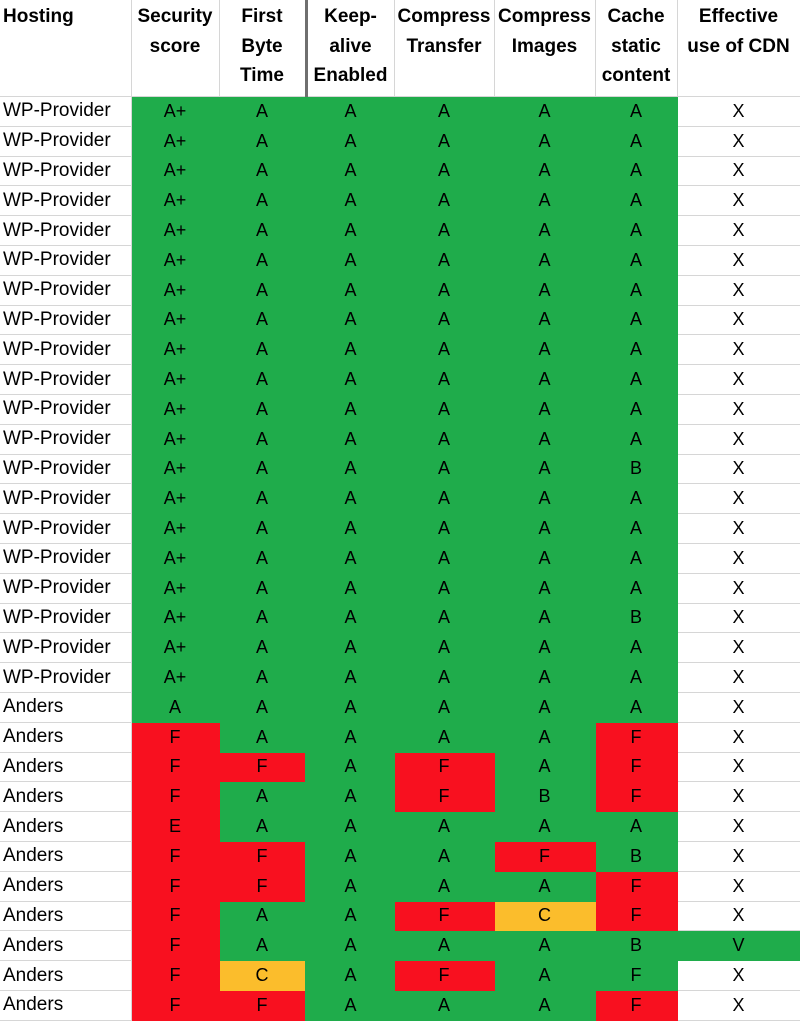 Image resolution: width=800 pixels, height=1021 pixels. What do you see at coordinates (66, 48) in the screenshot?
I see `column-header-hosting: Hosting` at bounding box center [66, 48].